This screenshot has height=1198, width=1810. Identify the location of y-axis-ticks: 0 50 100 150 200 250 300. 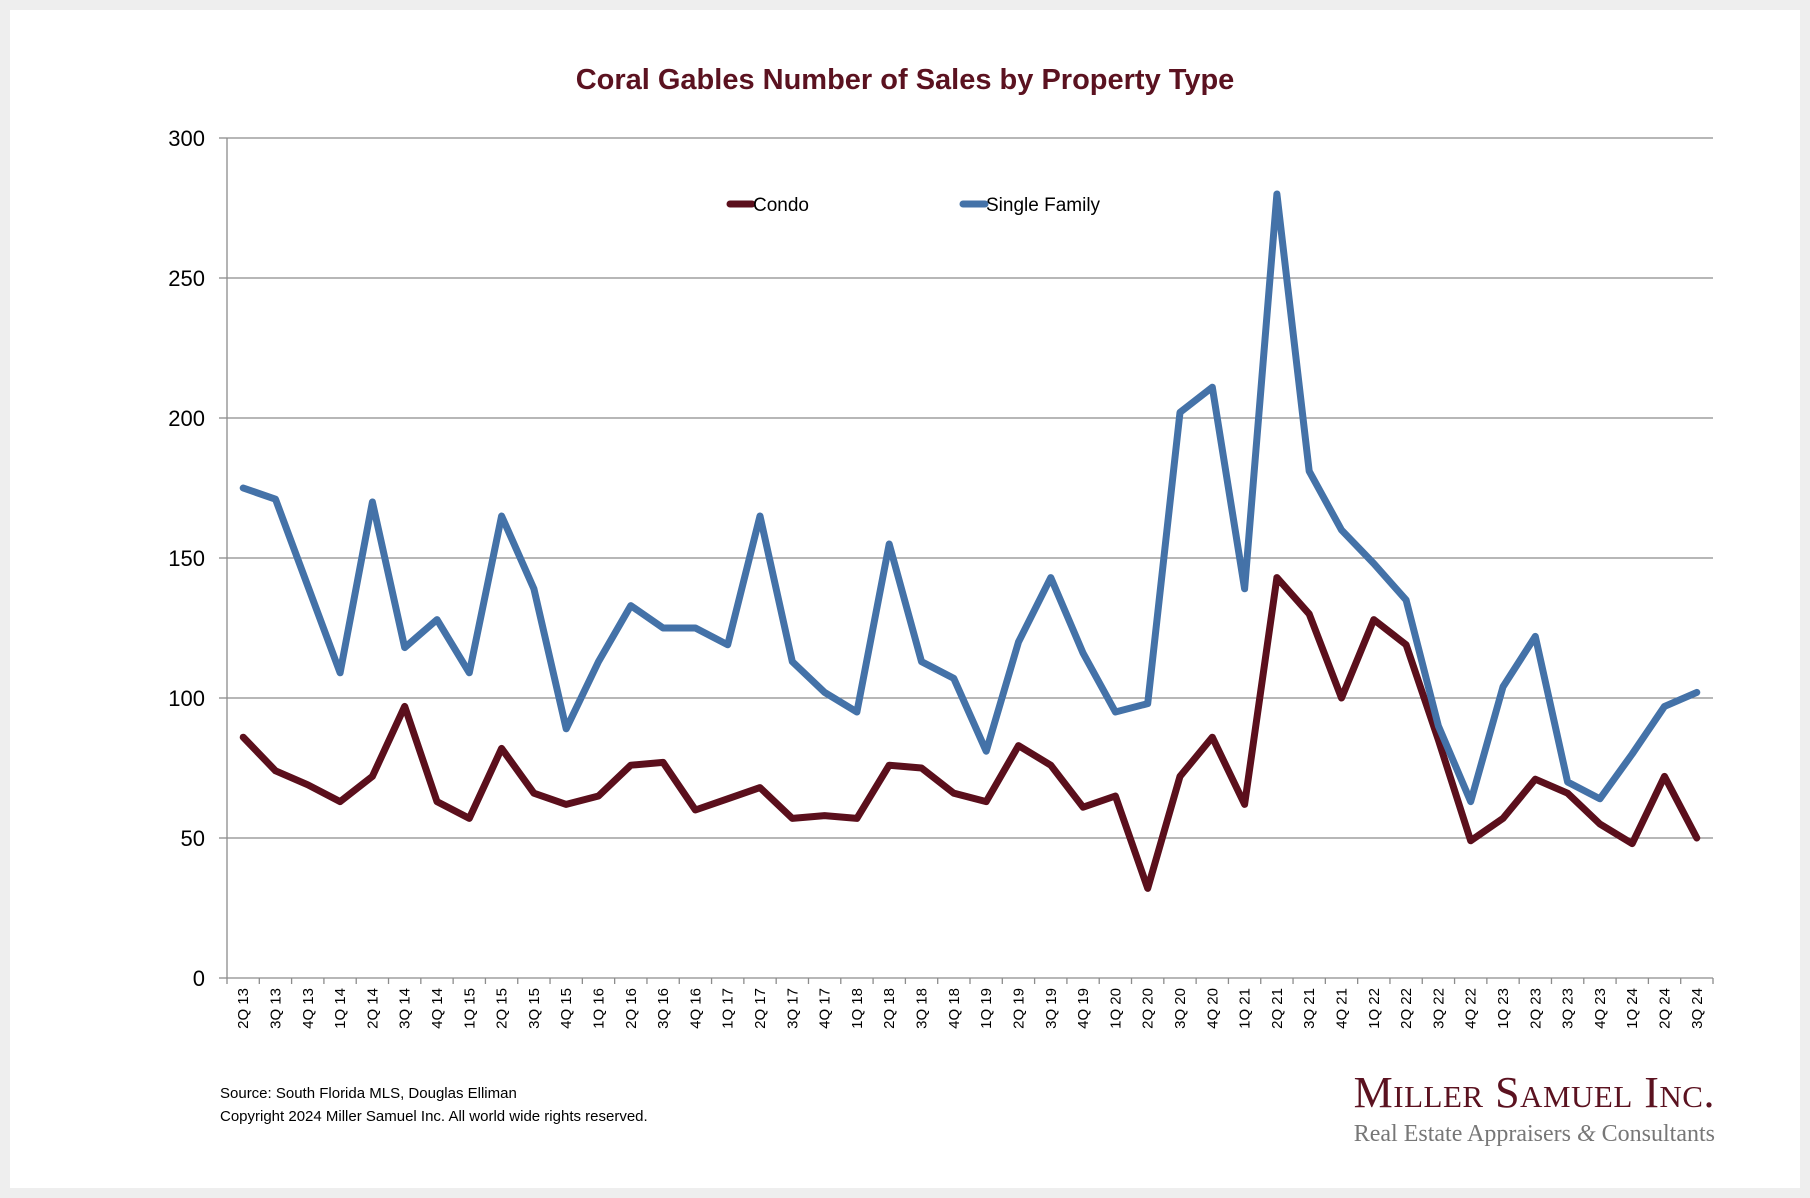
(197, 558).